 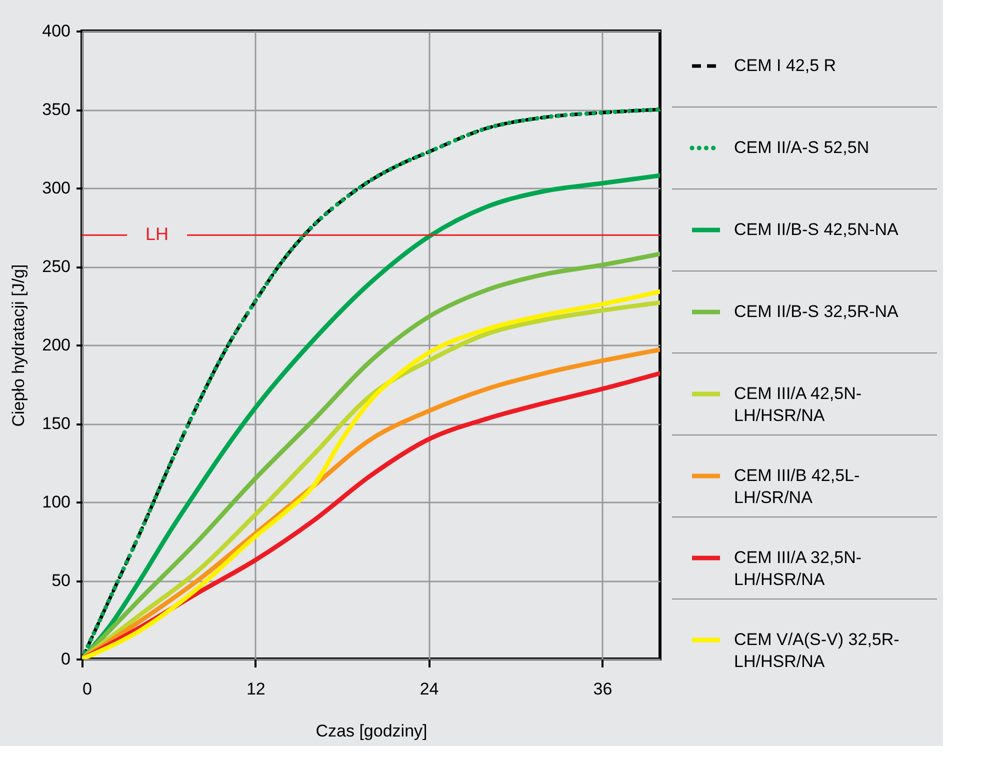 I want to click on legend-label: CEM I 42,5 R, so click(x=785, y=65).